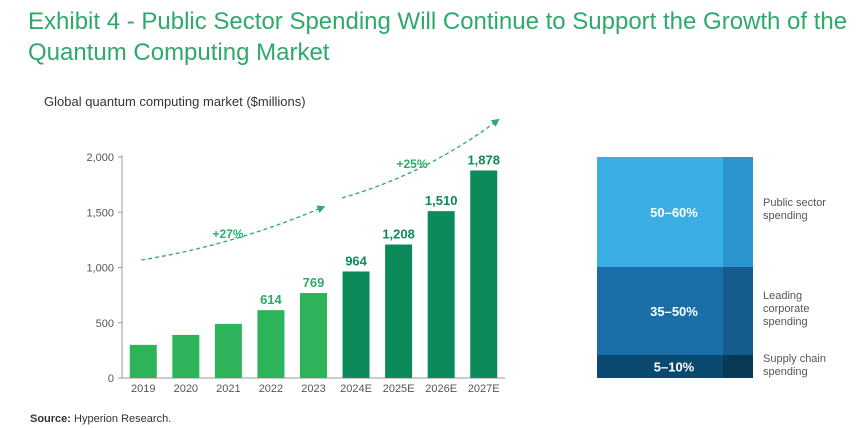 This screenshot has width=858, height=428. Describe the element at coordinates (674, 367) in the screenshot. I see `stack-value-label: 5–10%` at that location.